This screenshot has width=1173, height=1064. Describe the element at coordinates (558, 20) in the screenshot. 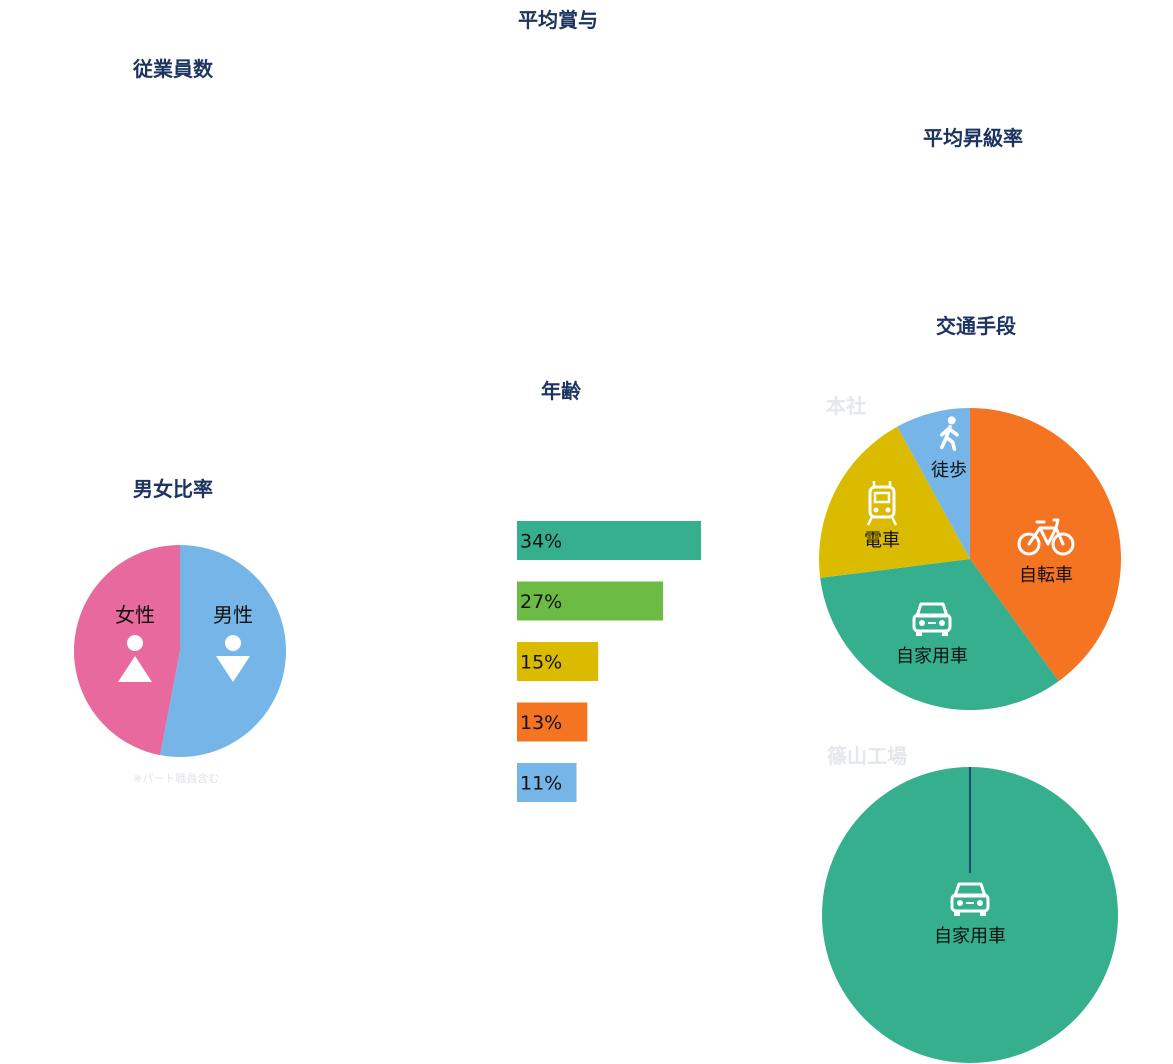

I see `avg-bonus-heading: 平均賞与` at that location.